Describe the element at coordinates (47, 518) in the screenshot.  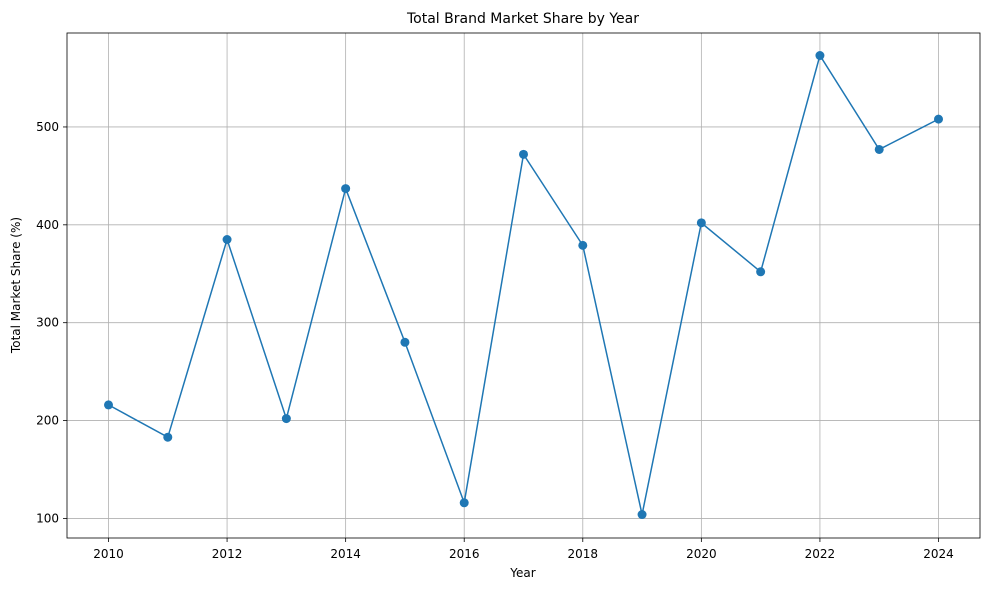
I see `y-tick-label: 100` at that location.